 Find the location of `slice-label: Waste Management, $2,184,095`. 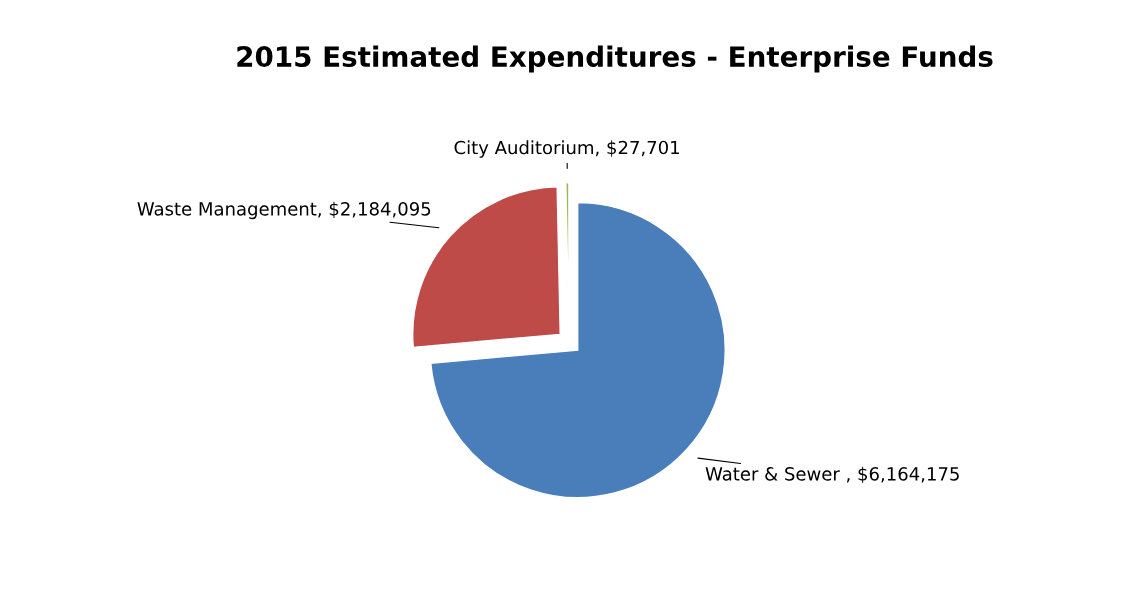

slice-label: Waste Management, $2,184,095 is located at coordinates (284, 210).